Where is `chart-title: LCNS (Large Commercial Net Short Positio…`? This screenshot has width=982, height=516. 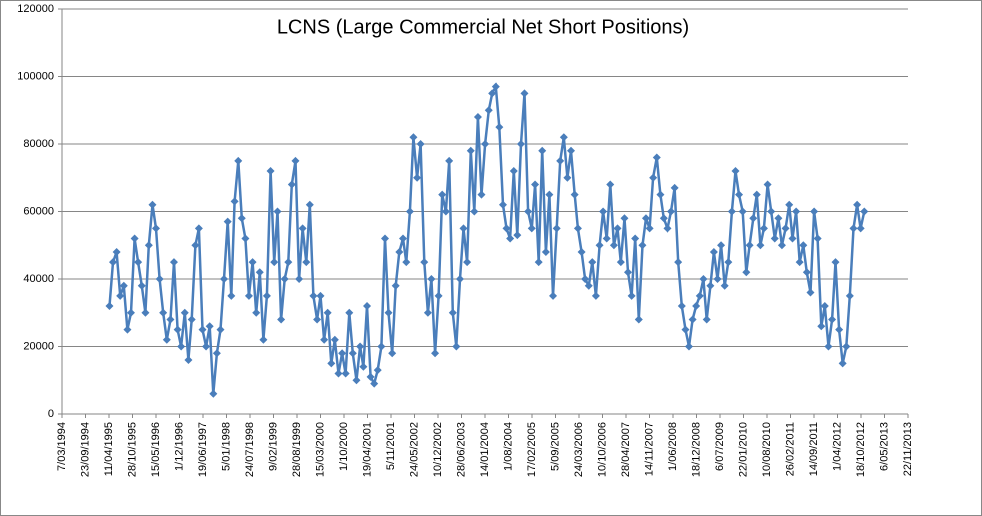 chart-title: LCNS (Large Commercial Net Short Positio… is located at coordinates (483, 27).